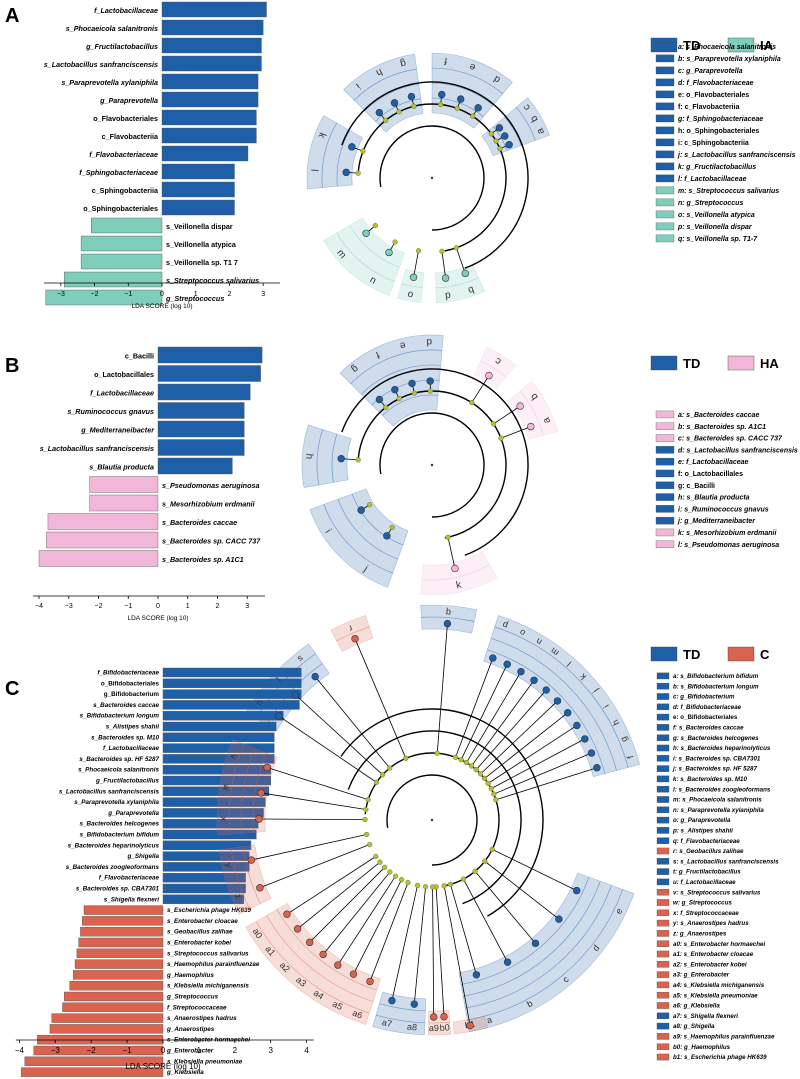  I want to click on tree-root, so click(432, 178).